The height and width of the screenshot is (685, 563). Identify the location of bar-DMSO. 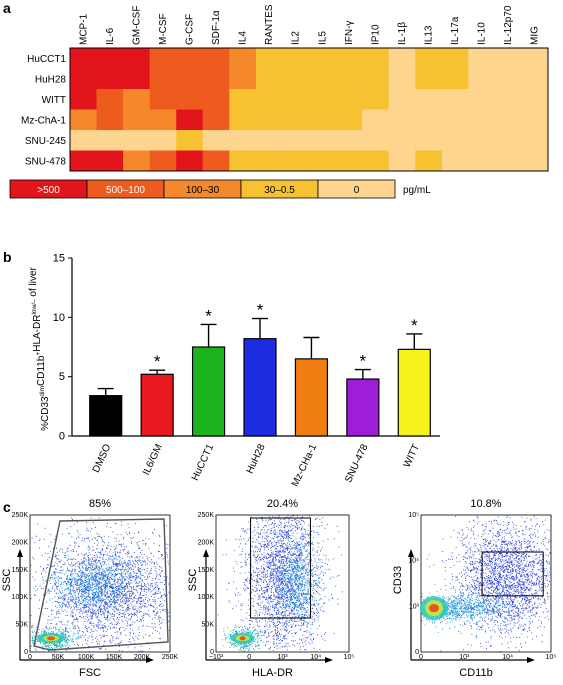
(106, 416).